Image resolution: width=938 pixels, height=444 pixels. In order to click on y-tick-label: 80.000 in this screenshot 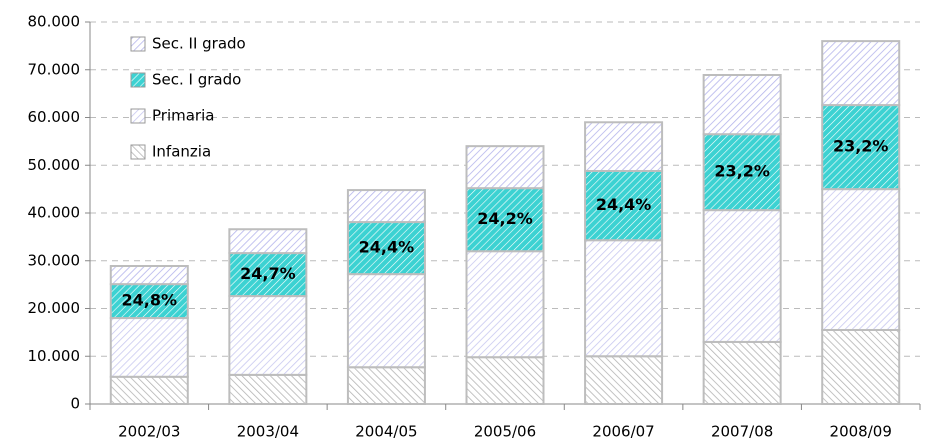, I will do `click(54, 22)`.